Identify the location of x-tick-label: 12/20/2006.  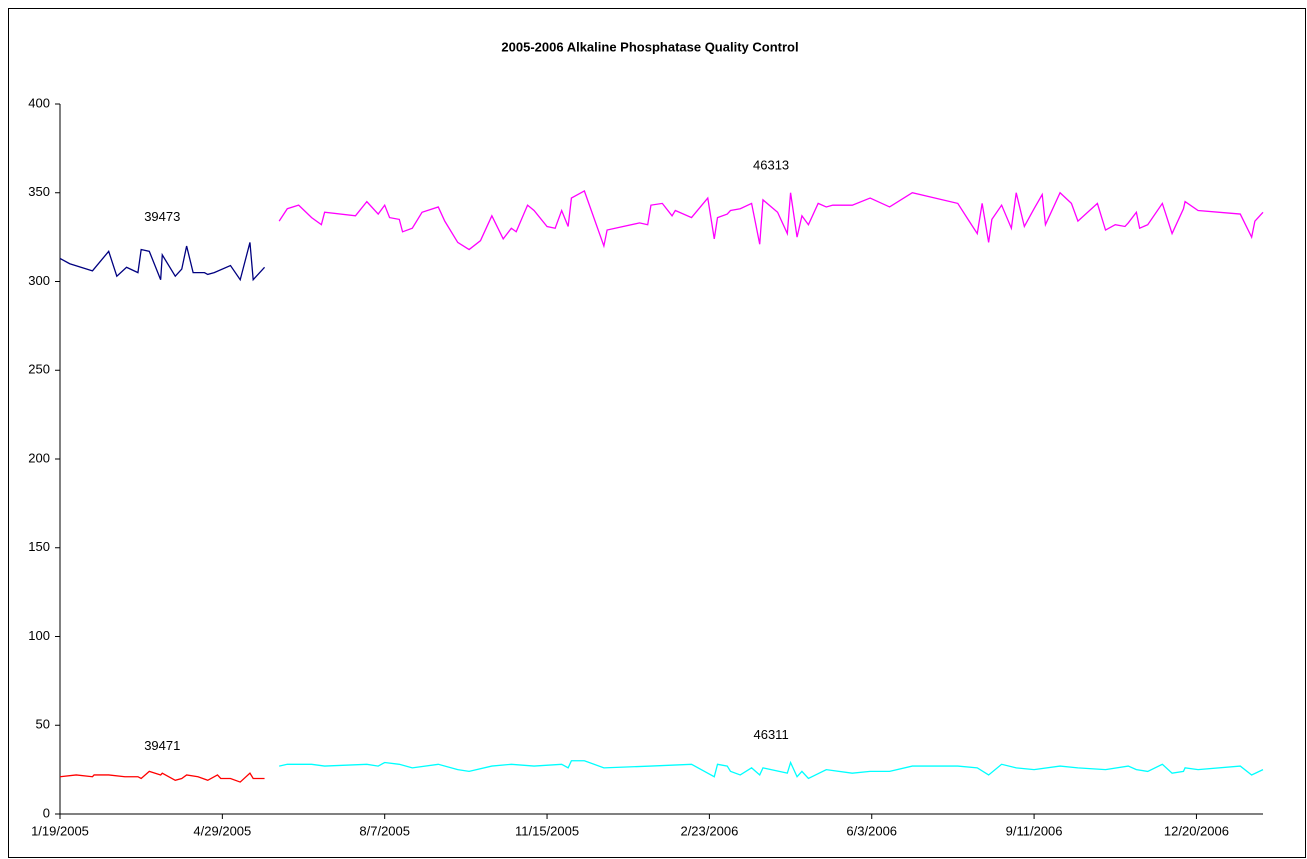
(1196, 830).